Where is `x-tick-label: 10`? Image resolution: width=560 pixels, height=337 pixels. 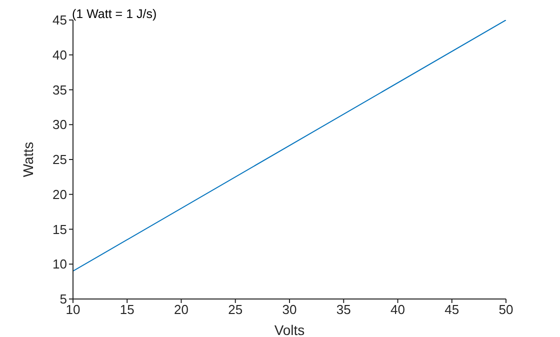 x-tick-label: 10 is located at coordinates (73, 310).